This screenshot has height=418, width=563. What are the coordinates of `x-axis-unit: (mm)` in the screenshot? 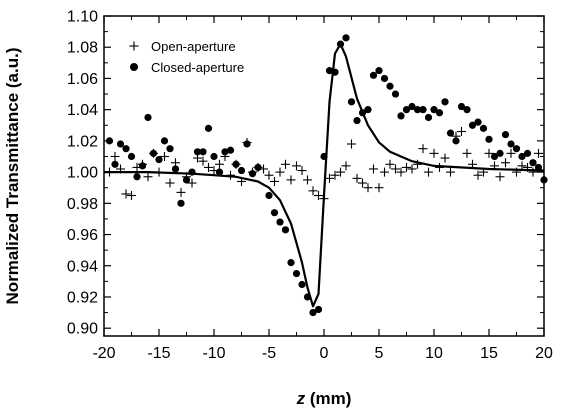 It's located at (328, 398).